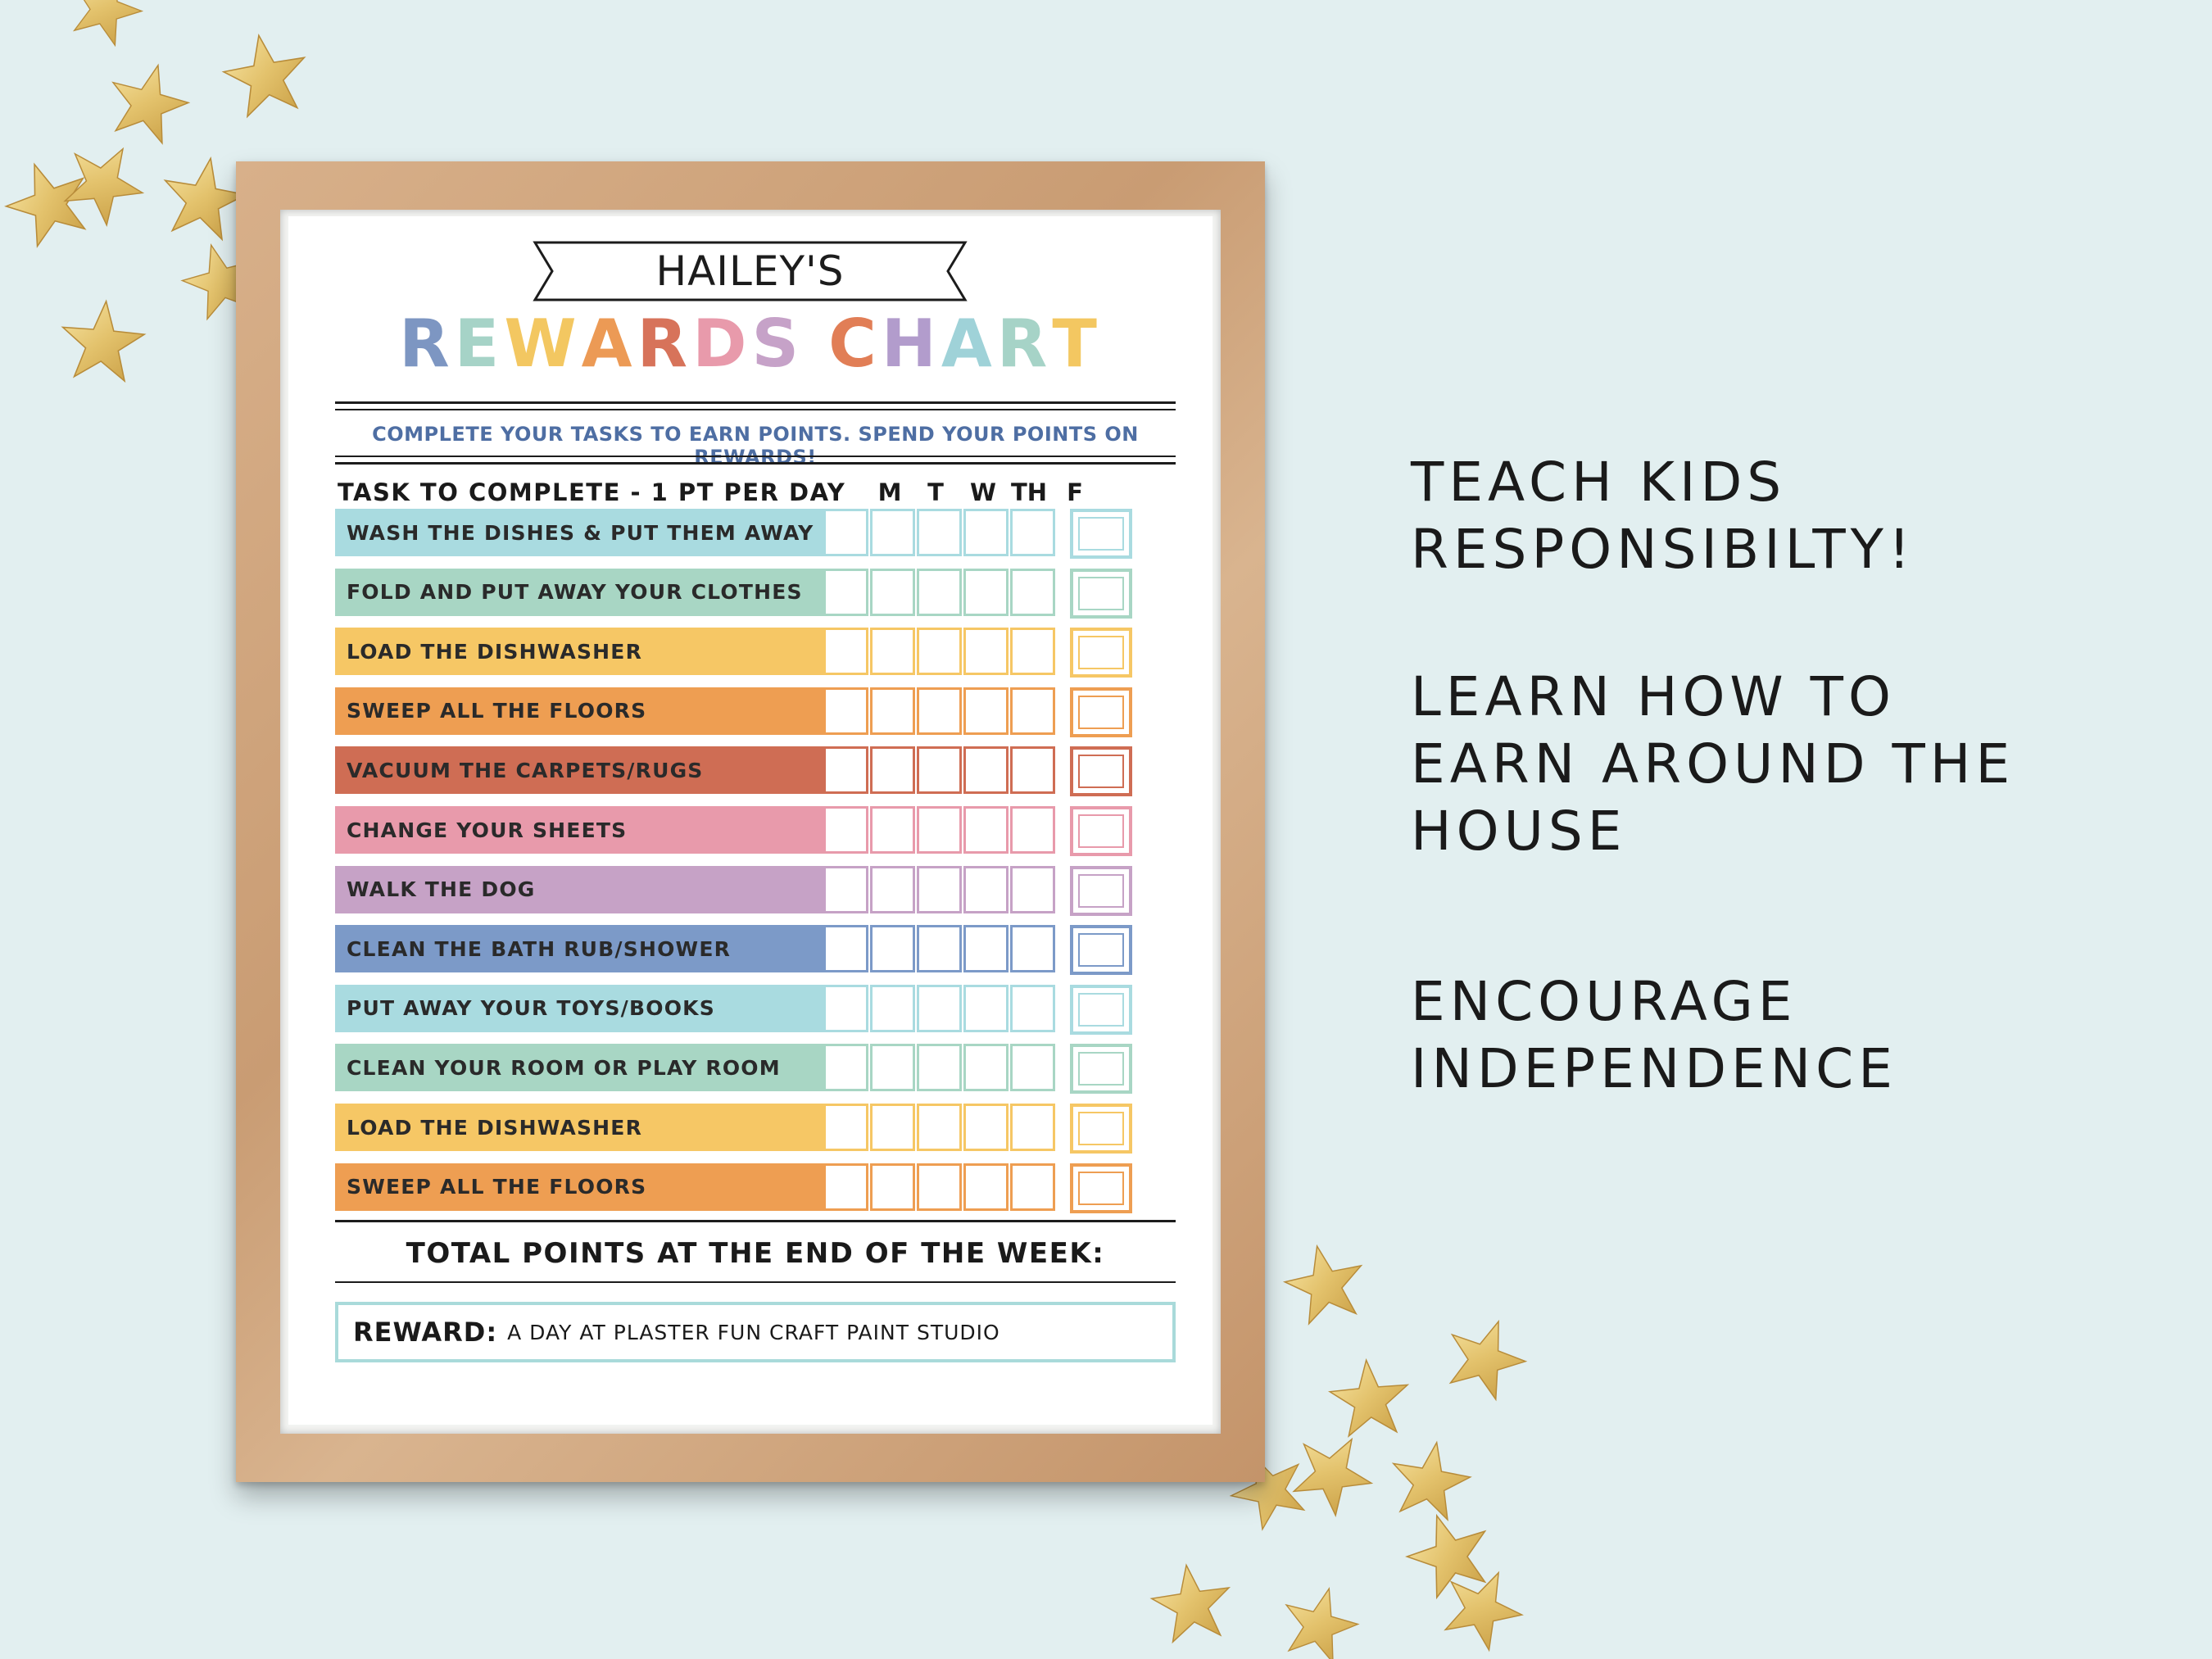  What do you see at coordinates (935, 492) in the screenshot?
I see `day-header: T` at bounding box center [935, 492].